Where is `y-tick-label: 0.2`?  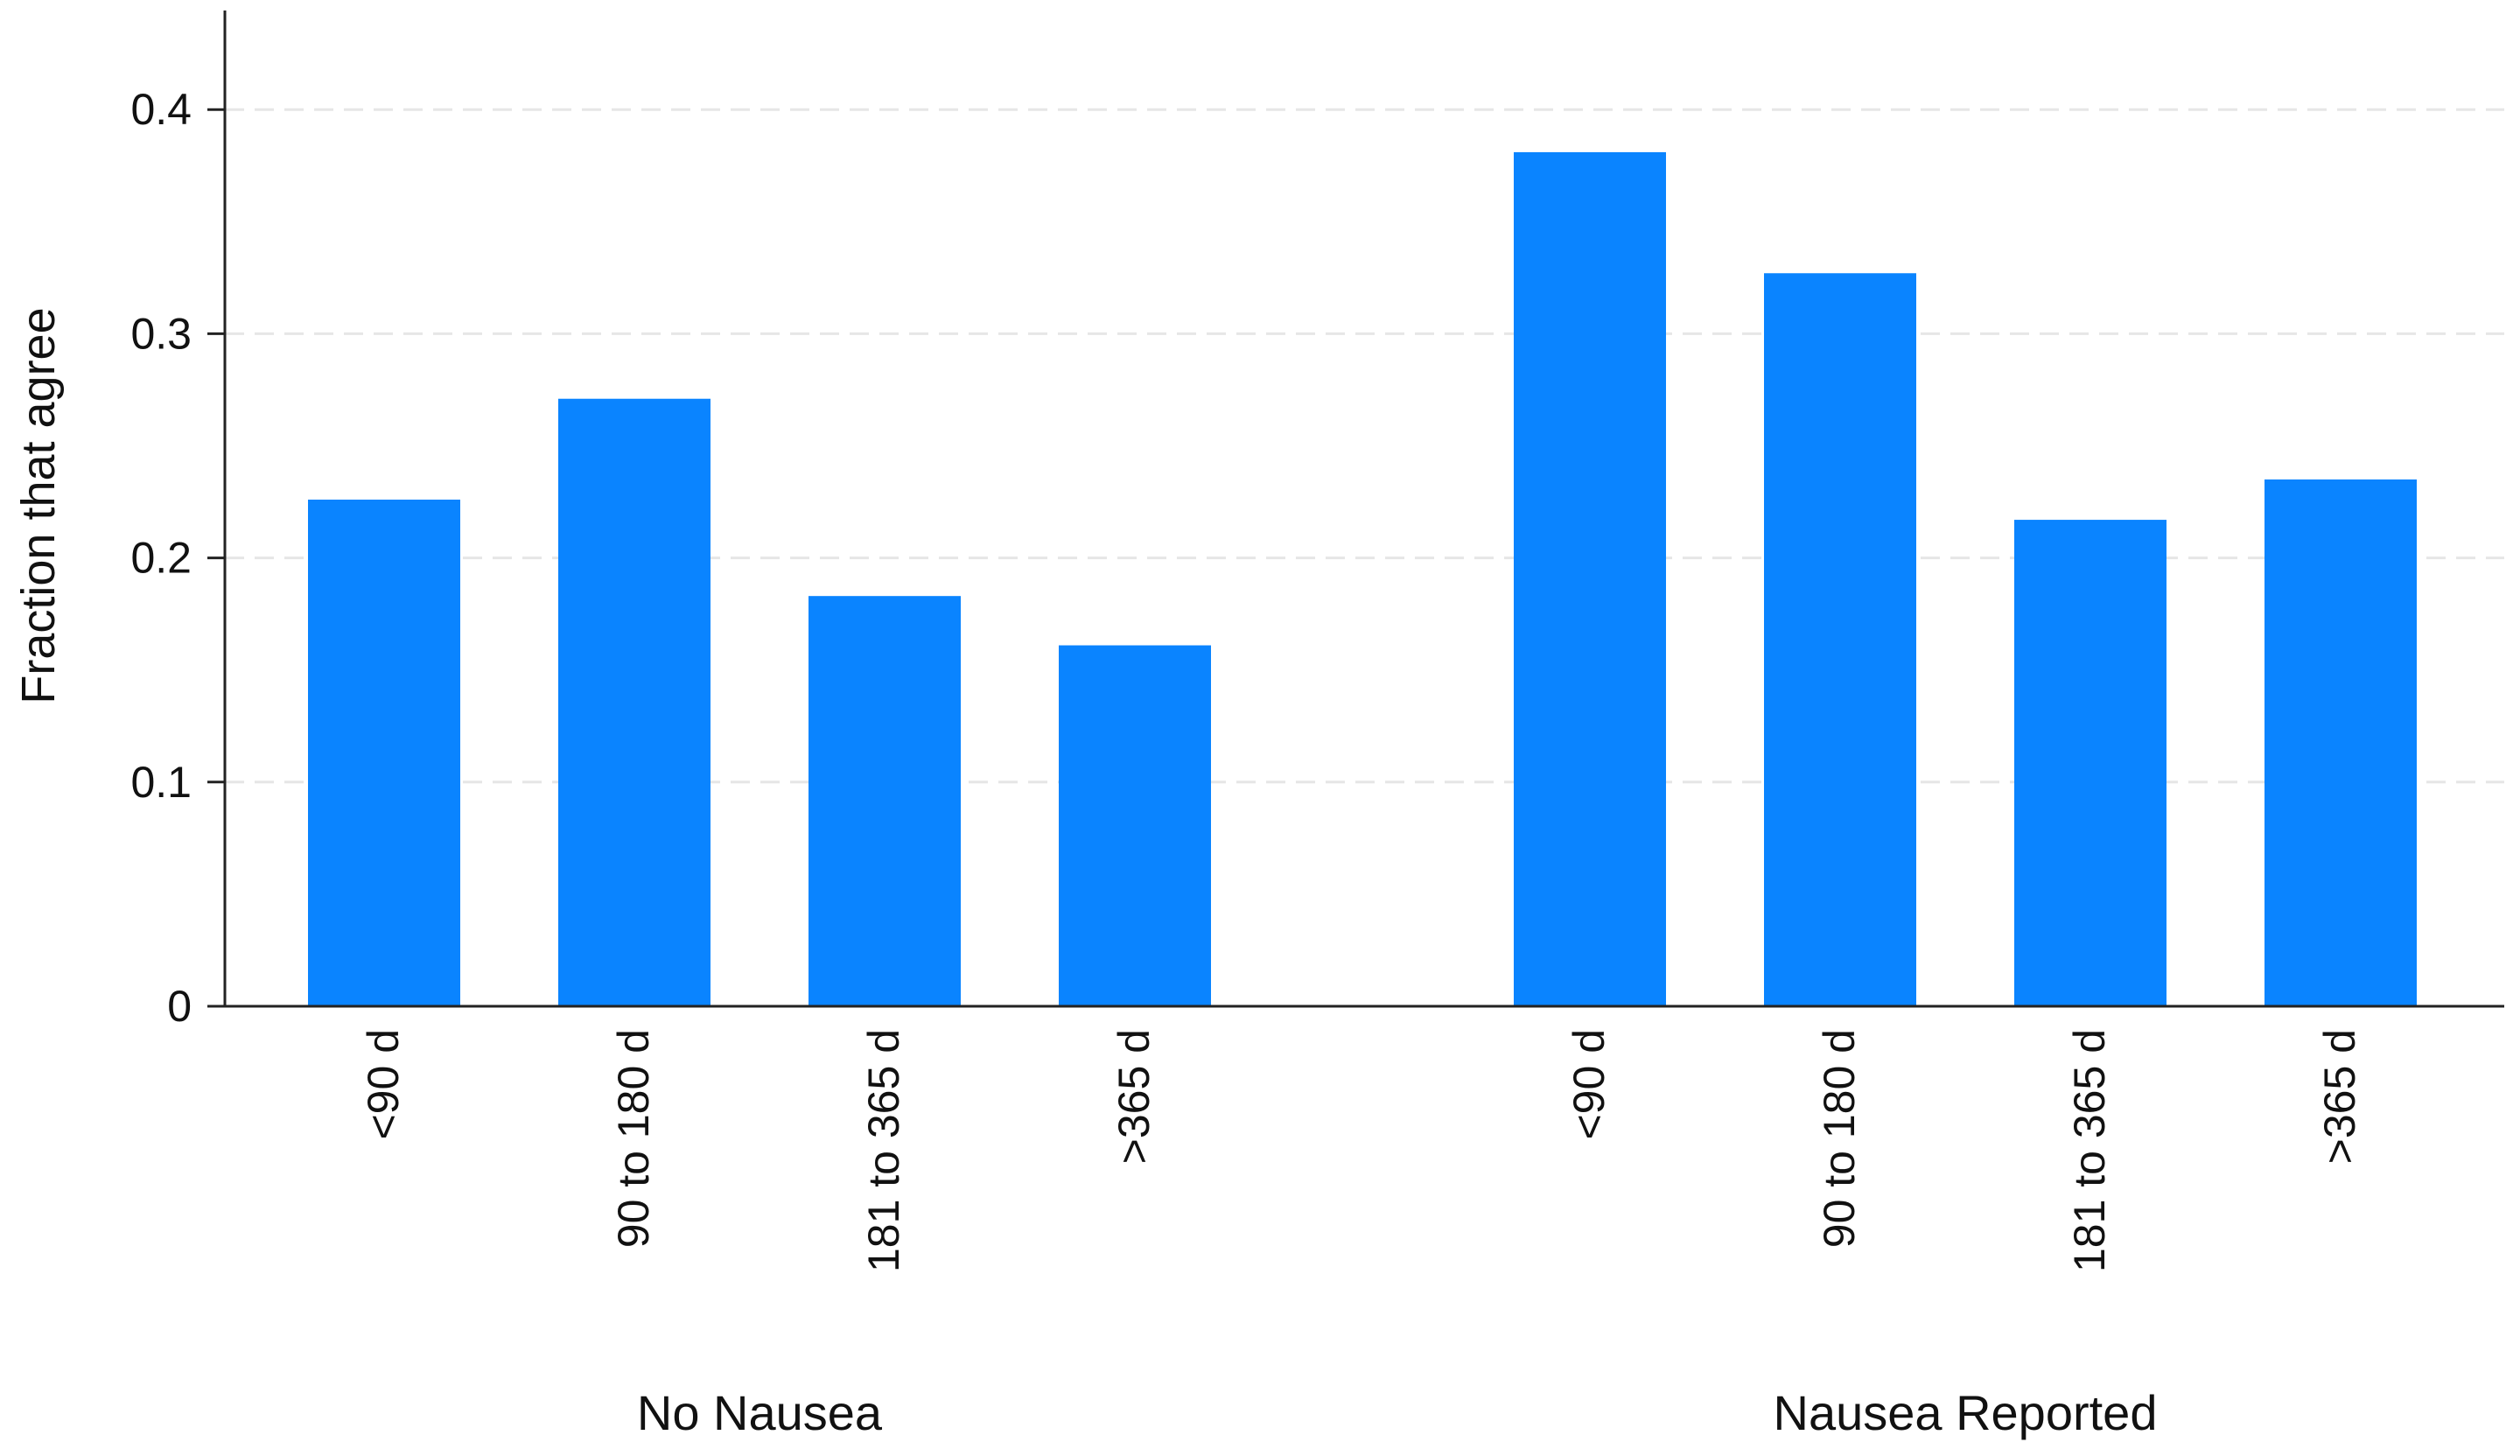 y-tick-label: 0.2 is located at coordinates (161, 558).